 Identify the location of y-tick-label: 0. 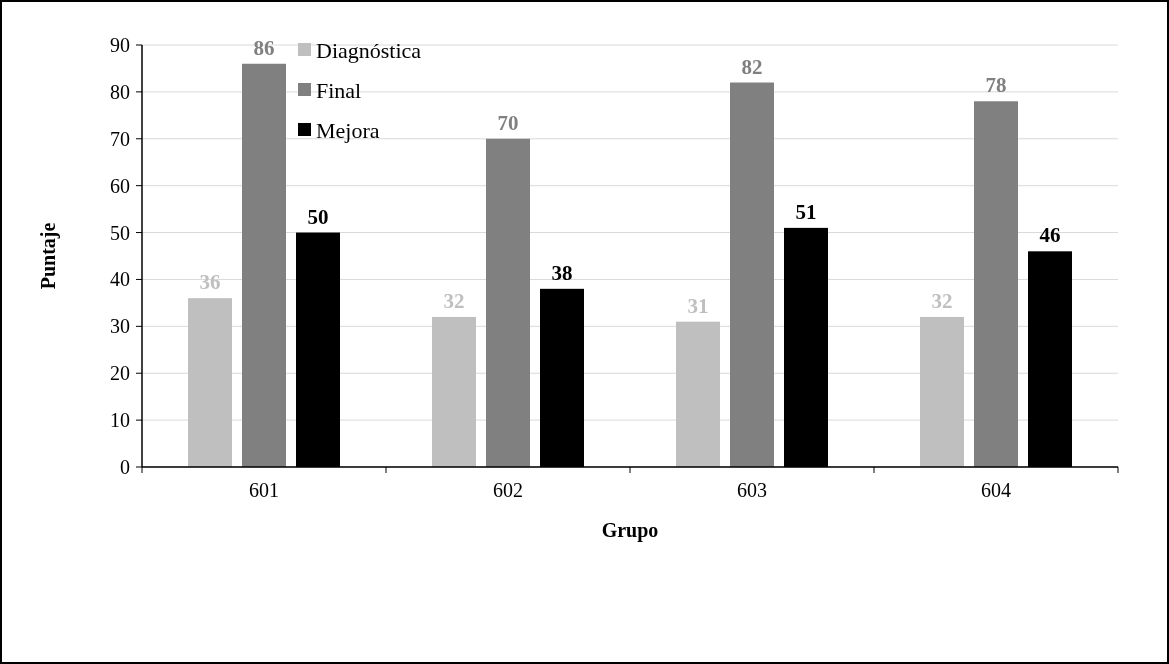
(125, 467).